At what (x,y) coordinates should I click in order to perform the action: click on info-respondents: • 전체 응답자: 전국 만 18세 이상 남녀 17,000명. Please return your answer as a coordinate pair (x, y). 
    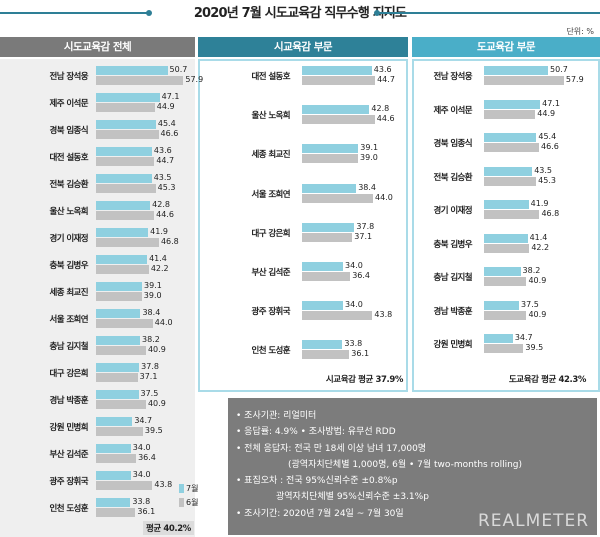
    Looking at the image, I should click on (331, 448).